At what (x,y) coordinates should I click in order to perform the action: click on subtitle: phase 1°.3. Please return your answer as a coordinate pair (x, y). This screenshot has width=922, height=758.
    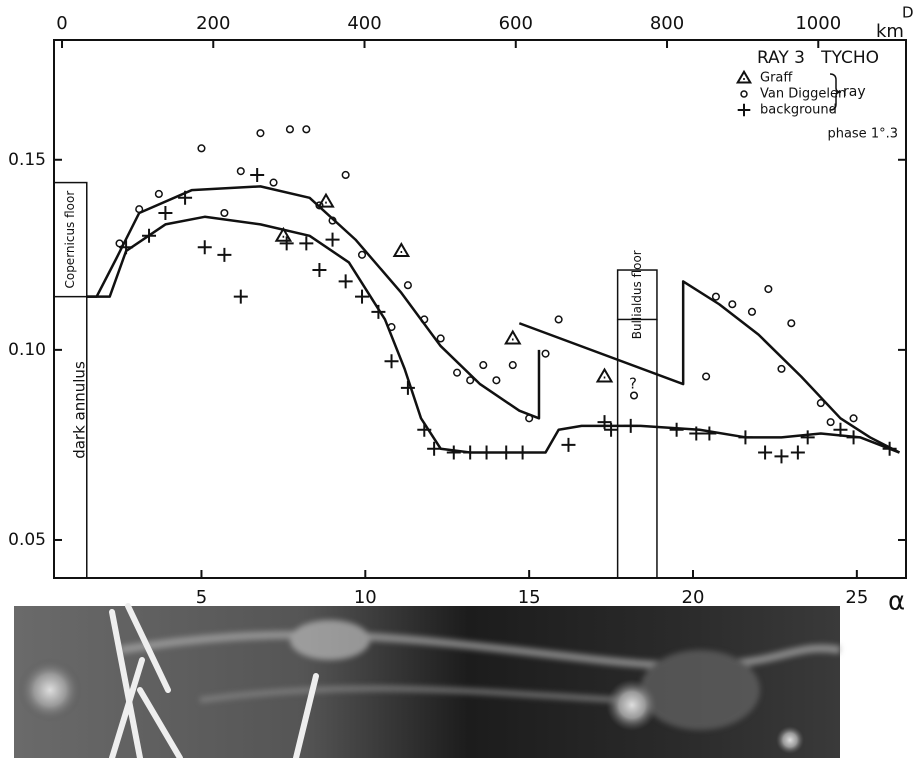
    Looking at the image, I should click on (862, 134).